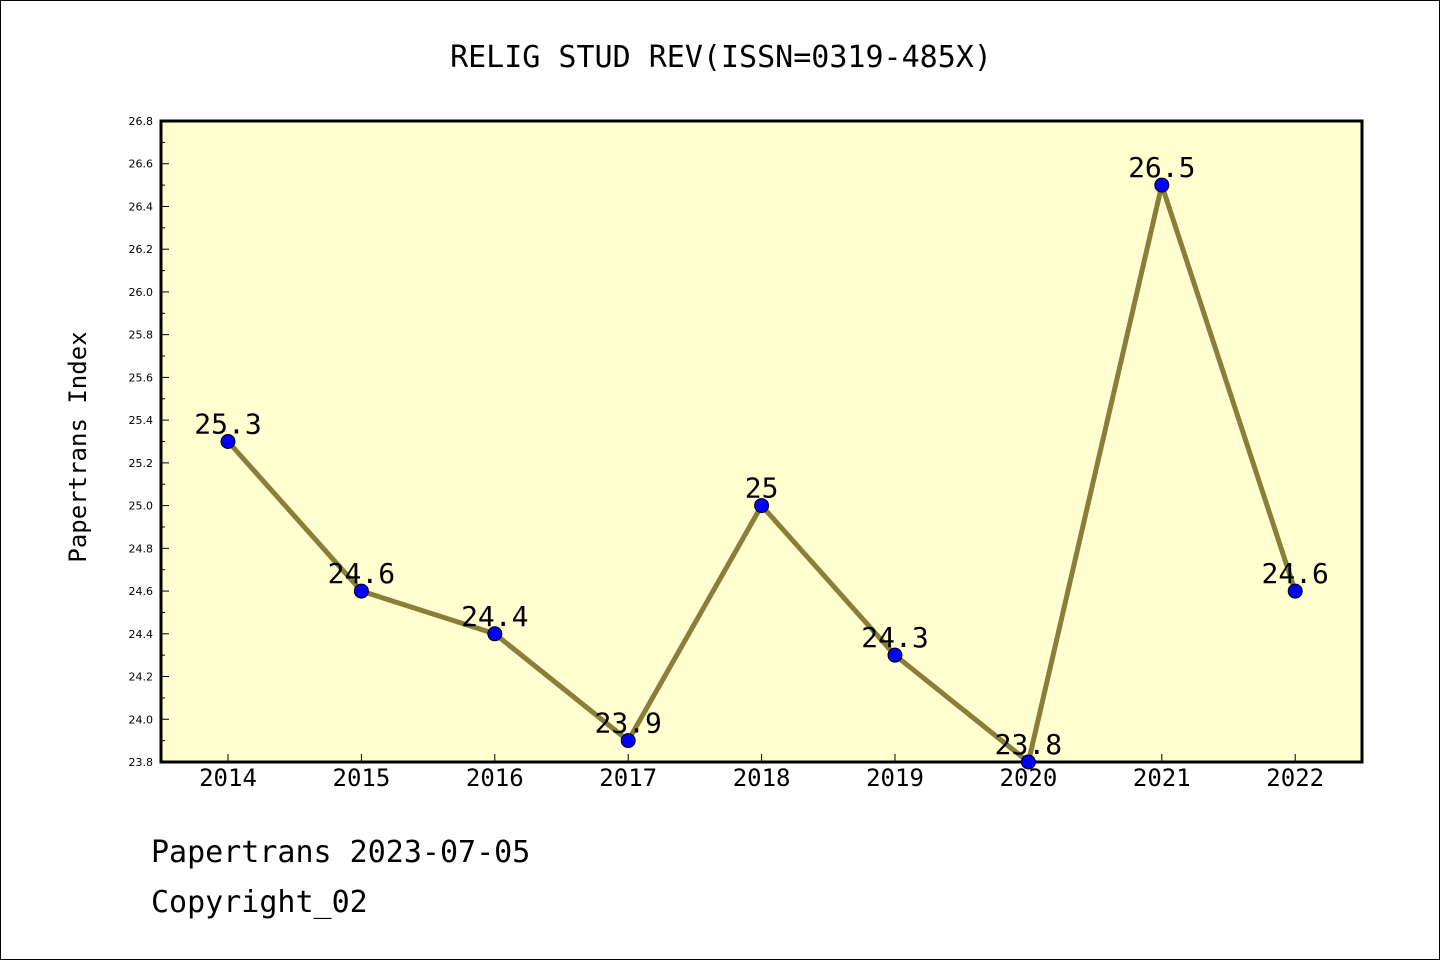 This screenshot has width=1440, height=961. I want to click on x-tick-label: 2018, so click(762, 778).